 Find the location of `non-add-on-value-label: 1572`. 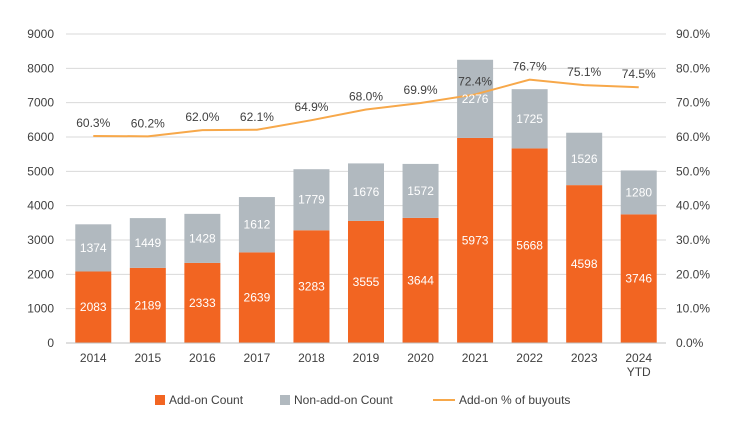

non-add-on-value-label: 1572 is located at coordinates (420, 191).